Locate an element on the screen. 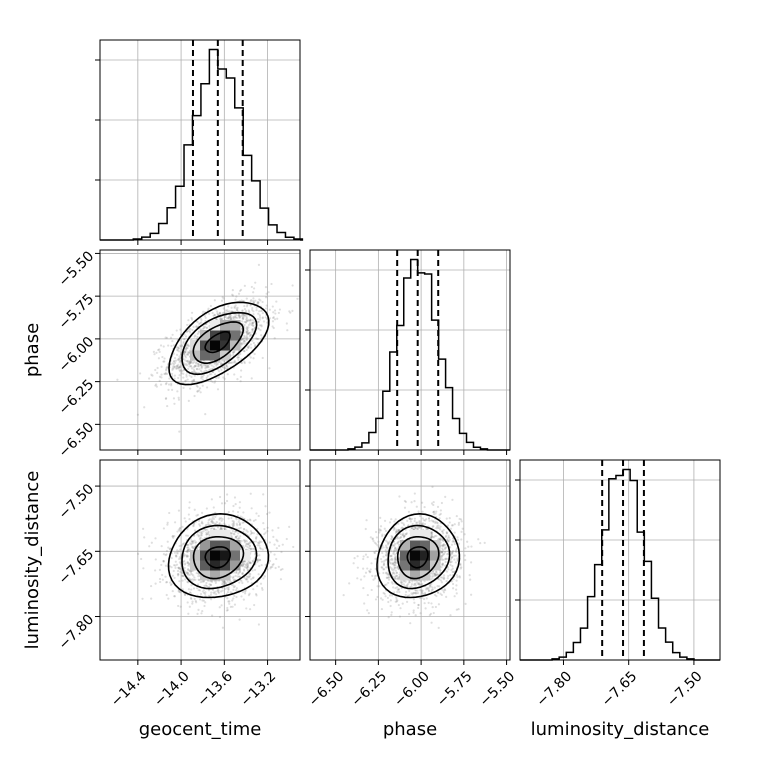  hist-frame is located at coordinates (410, 350).